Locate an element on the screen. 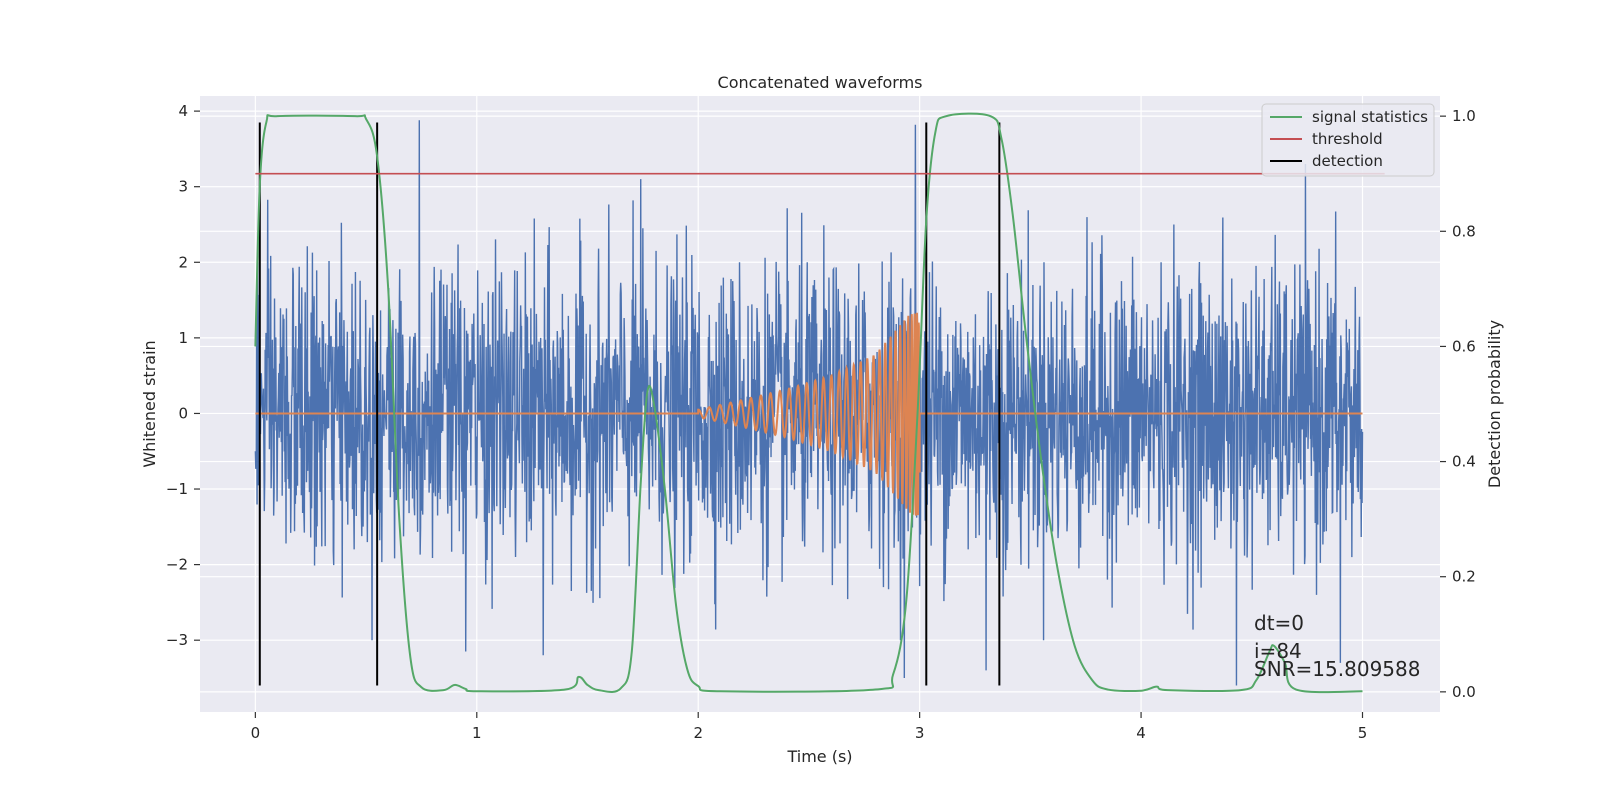 The height and width of the screenshot is (800, 1600). x-axis-ticks: 0 1 2 3 4 5 is located at coordinates (809, 727).